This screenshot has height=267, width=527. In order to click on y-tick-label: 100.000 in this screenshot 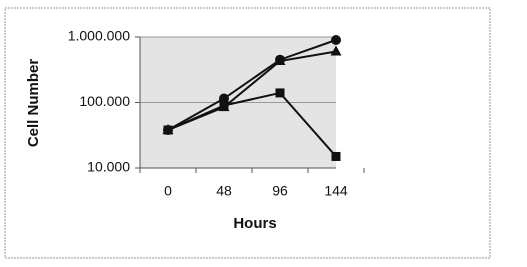, I will do `click(104, 101)`.